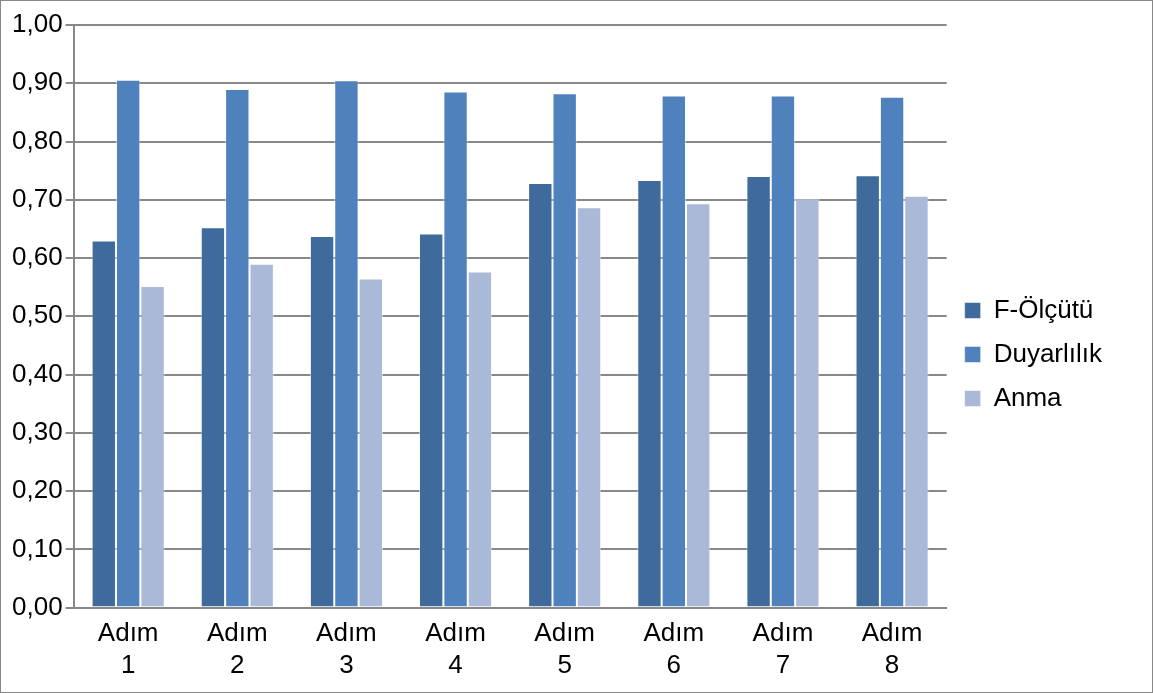 The width and height of the screenshot is (1153, 693). I want to click on y-tick-label: 0,00, so click(37, 605).